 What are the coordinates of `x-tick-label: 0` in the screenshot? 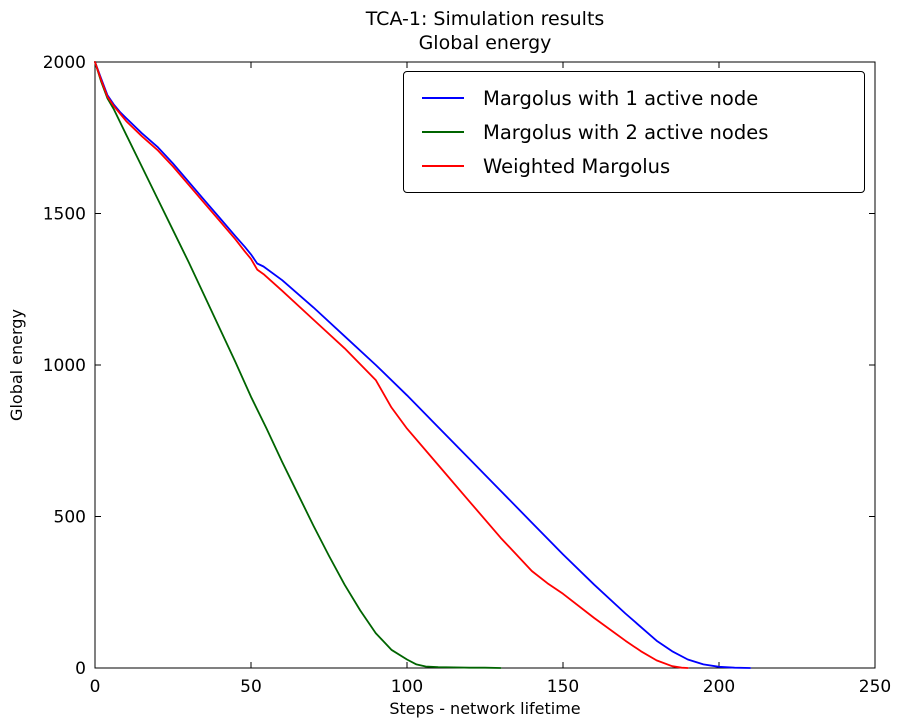 It's located at (95, 687).